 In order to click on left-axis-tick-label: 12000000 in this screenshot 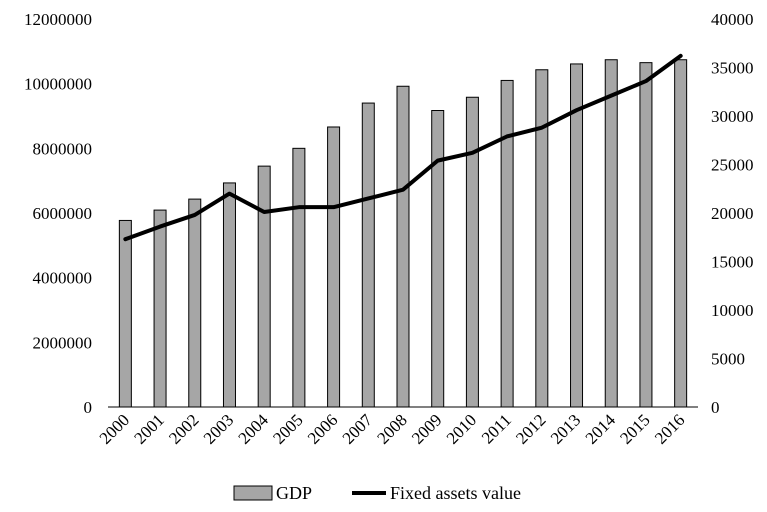, I will do `click(58, 19)`.